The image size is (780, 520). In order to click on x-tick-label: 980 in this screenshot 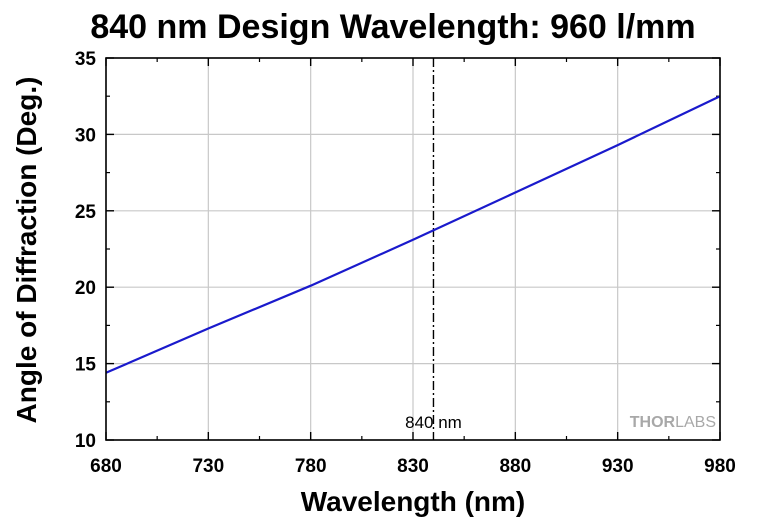, I will do `click(720, 466)`.